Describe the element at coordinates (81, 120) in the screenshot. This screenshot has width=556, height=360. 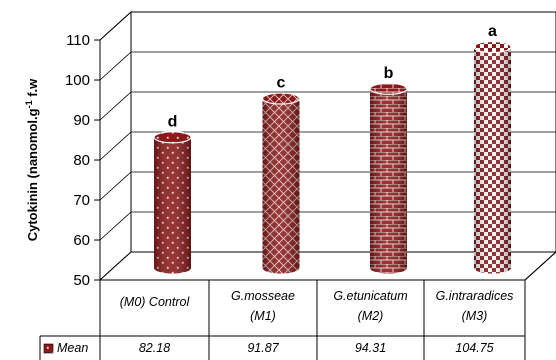
I see `y-tick-label: 90` at that location.